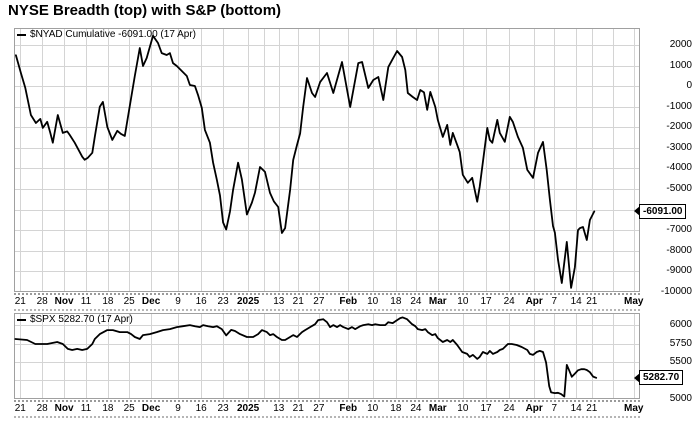  Describe the element at coordinates (680, 398) in the screenshot. I see `y-tick-label: 5000` at that location.